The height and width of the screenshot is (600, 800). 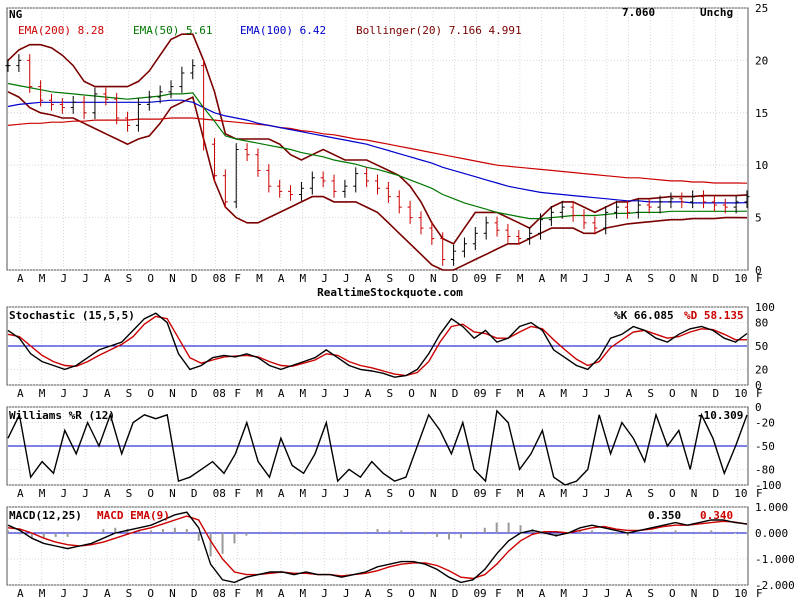 What do you see at coordinates (765, 307) in the screenshot?
I see `stochastic-y-tick: 100` at bounding box center [765, 307].